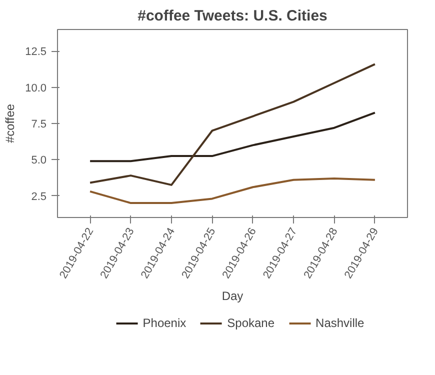 The height and width of the screenshot is (375, 435). Describe the element at coordinates (233, 296) in the screenshot. I see `x-axis-title: Day` at that location.